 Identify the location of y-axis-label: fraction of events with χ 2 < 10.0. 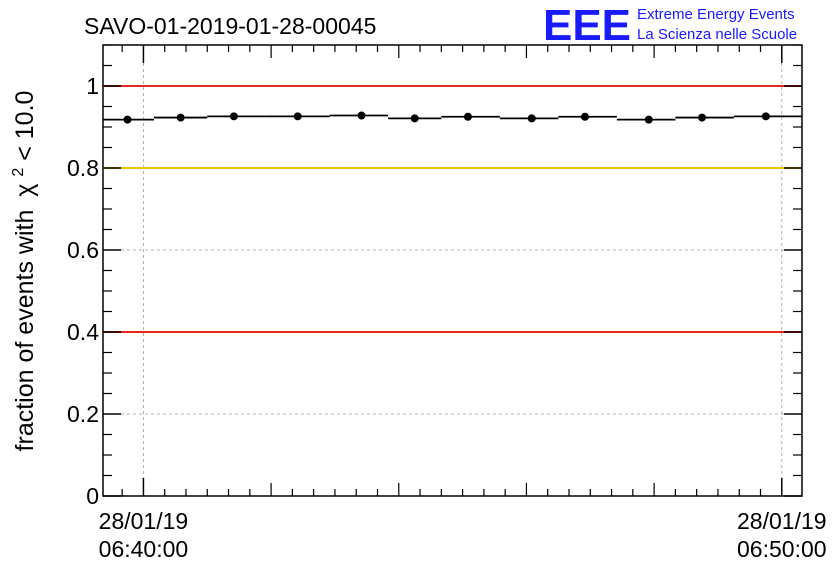
(20, 271).